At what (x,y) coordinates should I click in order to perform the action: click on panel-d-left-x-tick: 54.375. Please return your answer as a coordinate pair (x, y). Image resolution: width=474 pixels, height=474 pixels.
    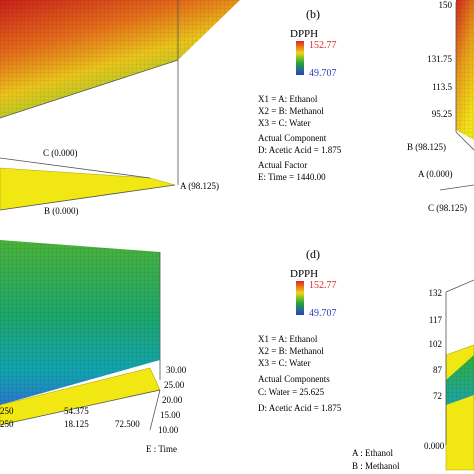
    Looking at the image, I should click on (76, 411).